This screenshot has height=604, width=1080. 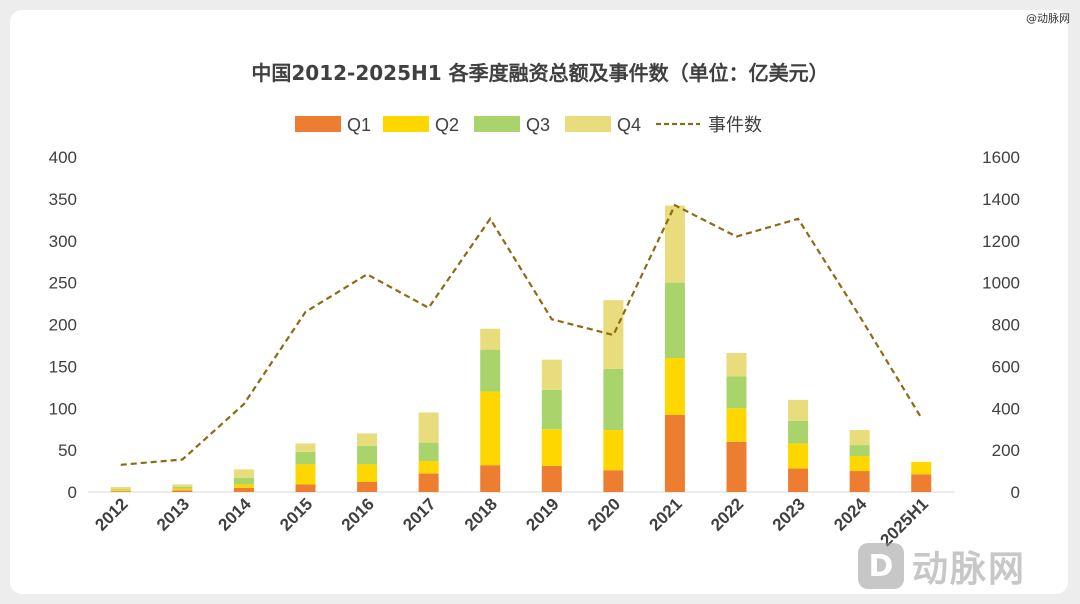 What do you see at coordinates (736, 425) in the screenshot?
I see `bar-q2-2022` at bounding box center [736, 425].